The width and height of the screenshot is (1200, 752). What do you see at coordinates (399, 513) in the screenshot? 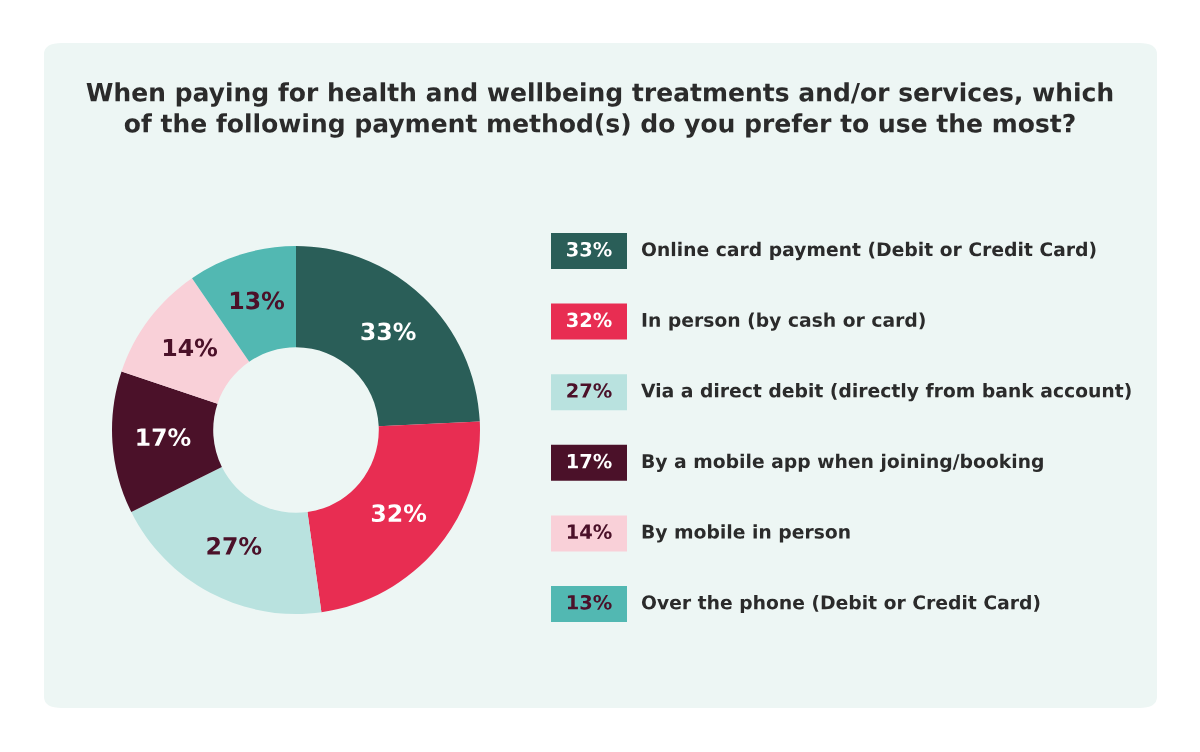
I see `data-label: 32%` at bounding box center [399, 513].